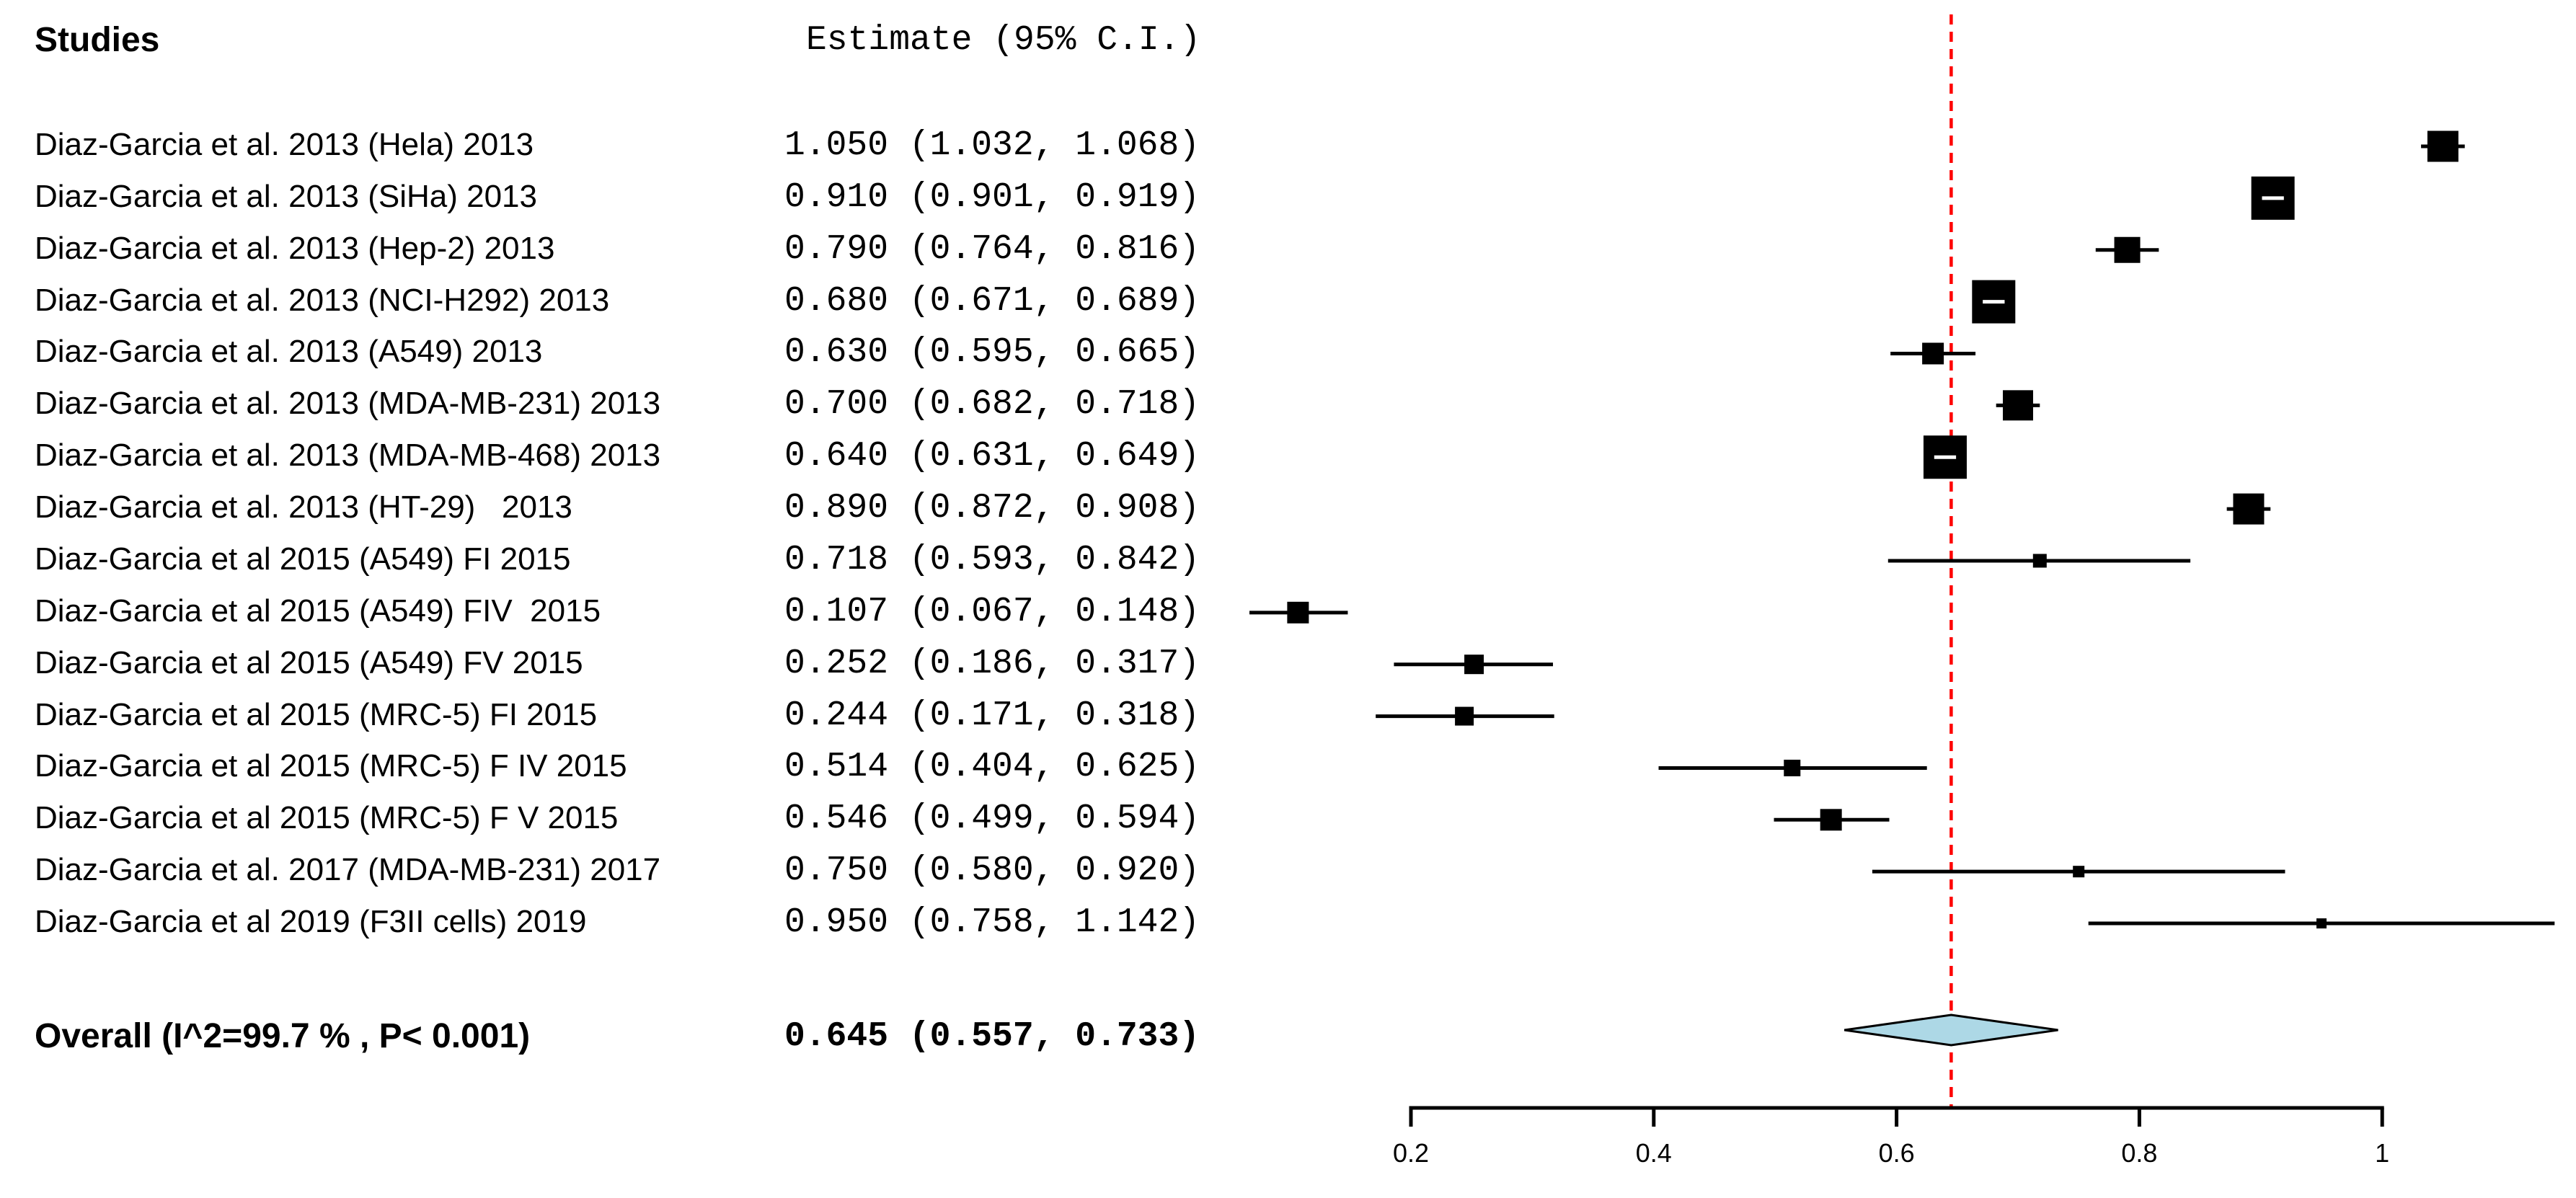  What do you see at coordinates (992, 145) in the screenshot?
I see `study-row-estimate: 1.050 (1.032, 1.068)` at bounding box center [992, 145].